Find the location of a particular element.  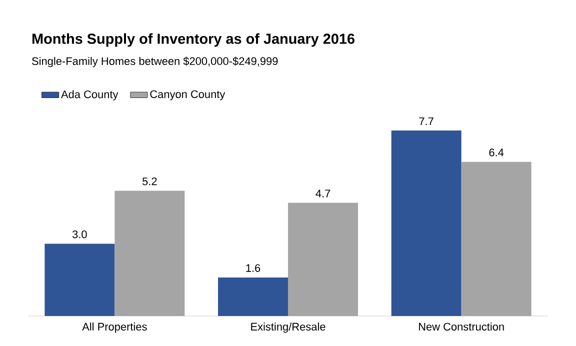

x-tick-label: New Construction is located at coordinates (461, 326).